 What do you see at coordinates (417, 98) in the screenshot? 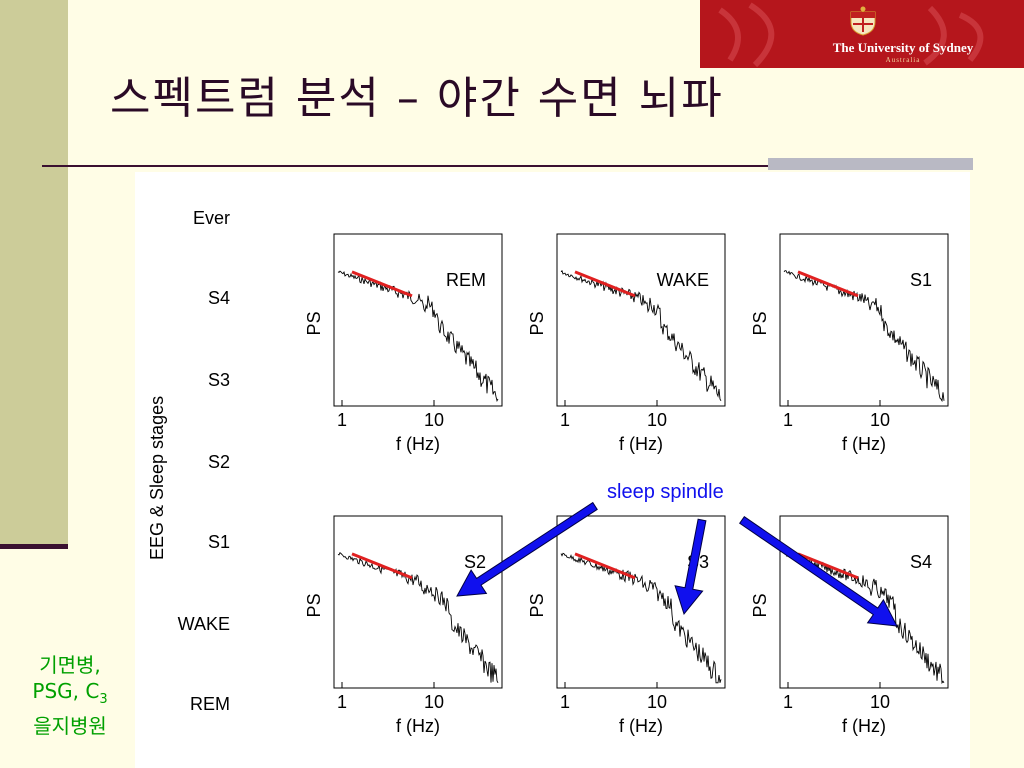
I see `slide-title: 스펙트럼 분석 – 야간 수면 뇌파` at bounding box center [417, 98].